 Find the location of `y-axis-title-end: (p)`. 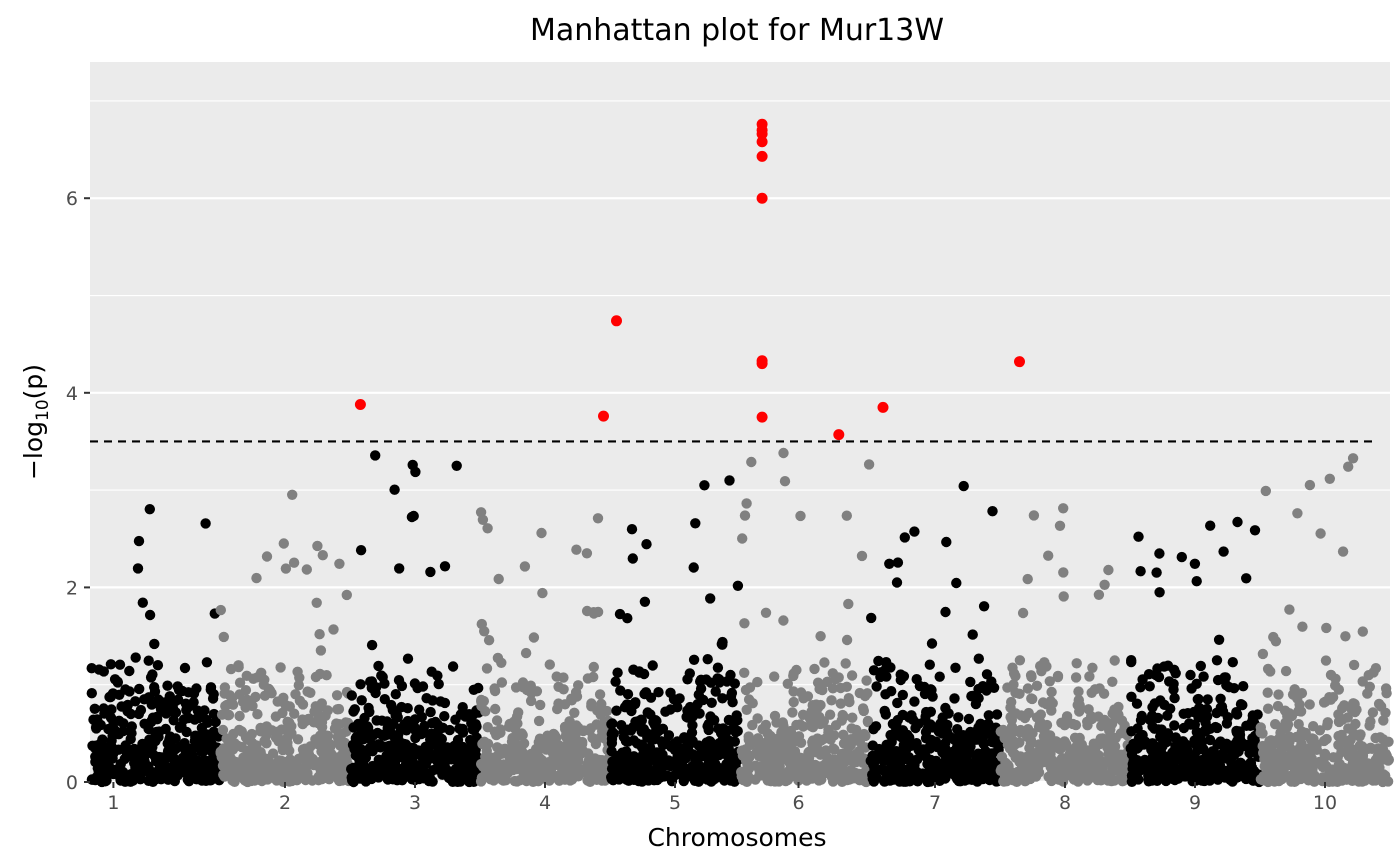

y-axis-title-end: (p) is located at coordinates (33, 381).